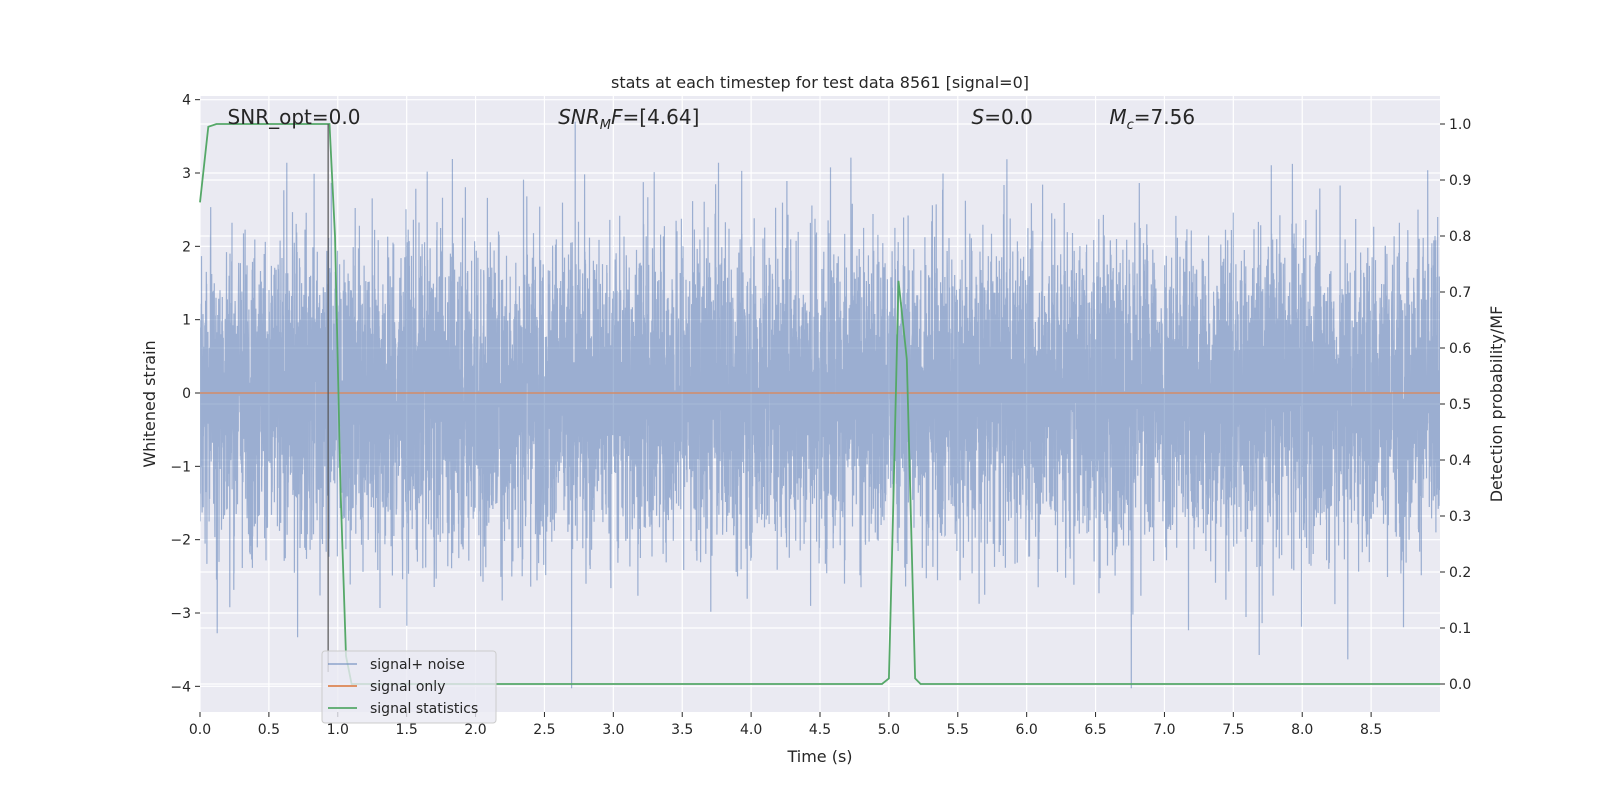  I want to click on x-tick-label: 4.0, so click(751, 730).